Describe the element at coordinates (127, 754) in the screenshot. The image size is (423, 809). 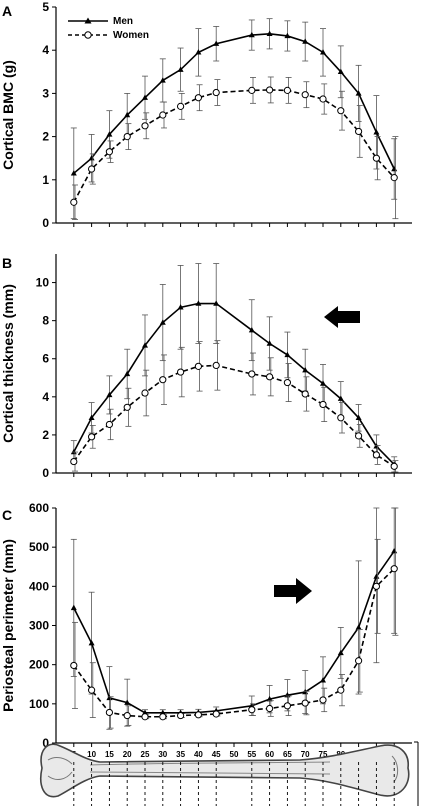
I see `x-tick-label: 20` at that location.